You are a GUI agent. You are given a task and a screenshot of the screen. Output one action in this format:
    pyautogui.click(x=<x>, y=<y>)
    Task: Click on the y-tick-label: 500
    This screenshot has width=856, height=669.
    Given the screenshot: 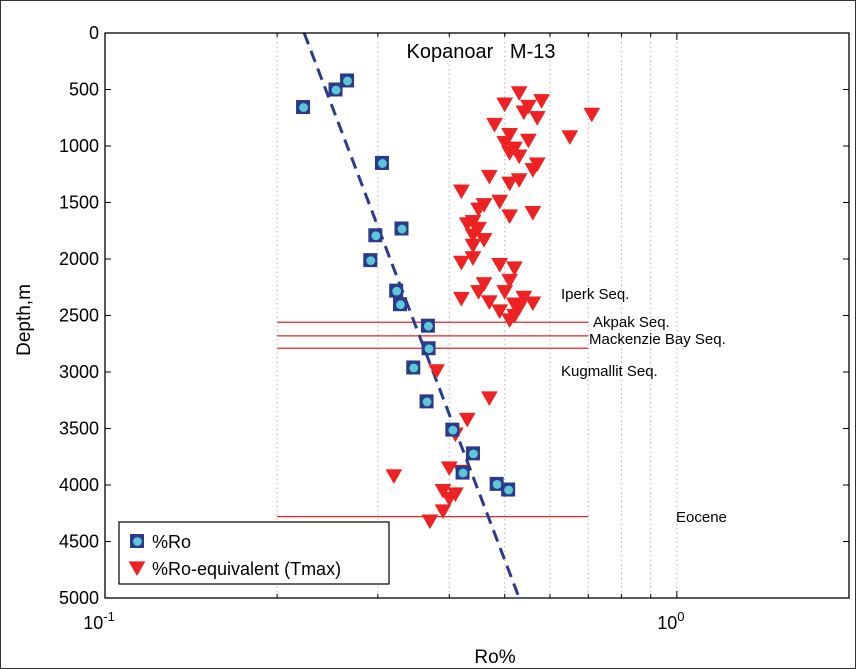 What is the action you would take?
    pyautogui.click(x=84, y=90)
    